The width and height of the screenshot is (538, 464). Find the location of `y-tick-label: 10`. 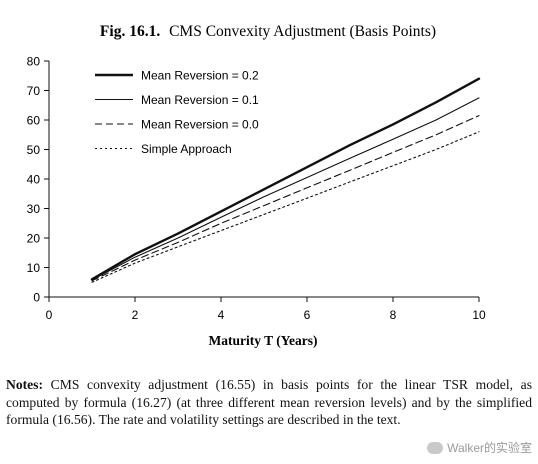

y-tick-label: 10 is located at coordinates (34, 268).